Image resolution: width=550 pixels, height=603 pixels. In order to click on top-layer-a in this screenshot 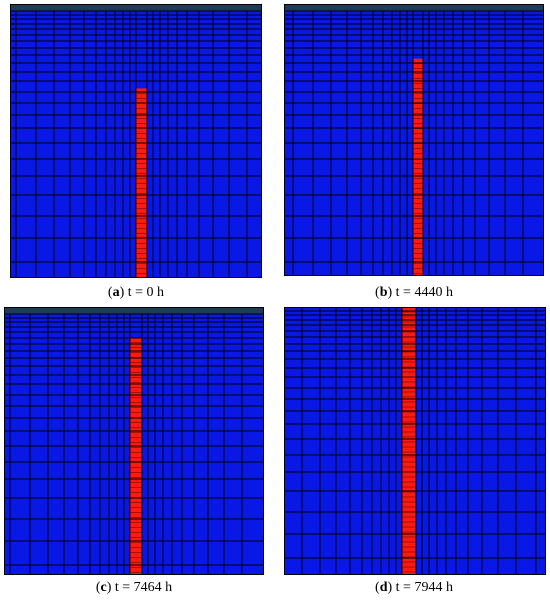, I will do `click(136, 7)`.